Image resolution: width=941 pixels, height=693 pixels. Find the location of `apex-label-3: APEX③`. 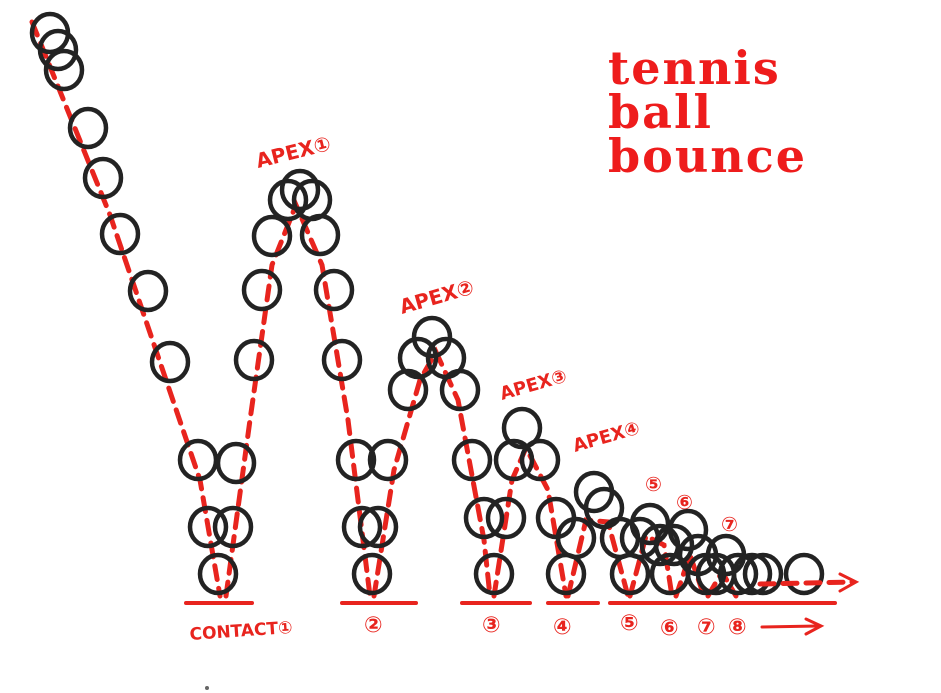

apex-label-3: APEX③ is located at coordinates (534, 385).